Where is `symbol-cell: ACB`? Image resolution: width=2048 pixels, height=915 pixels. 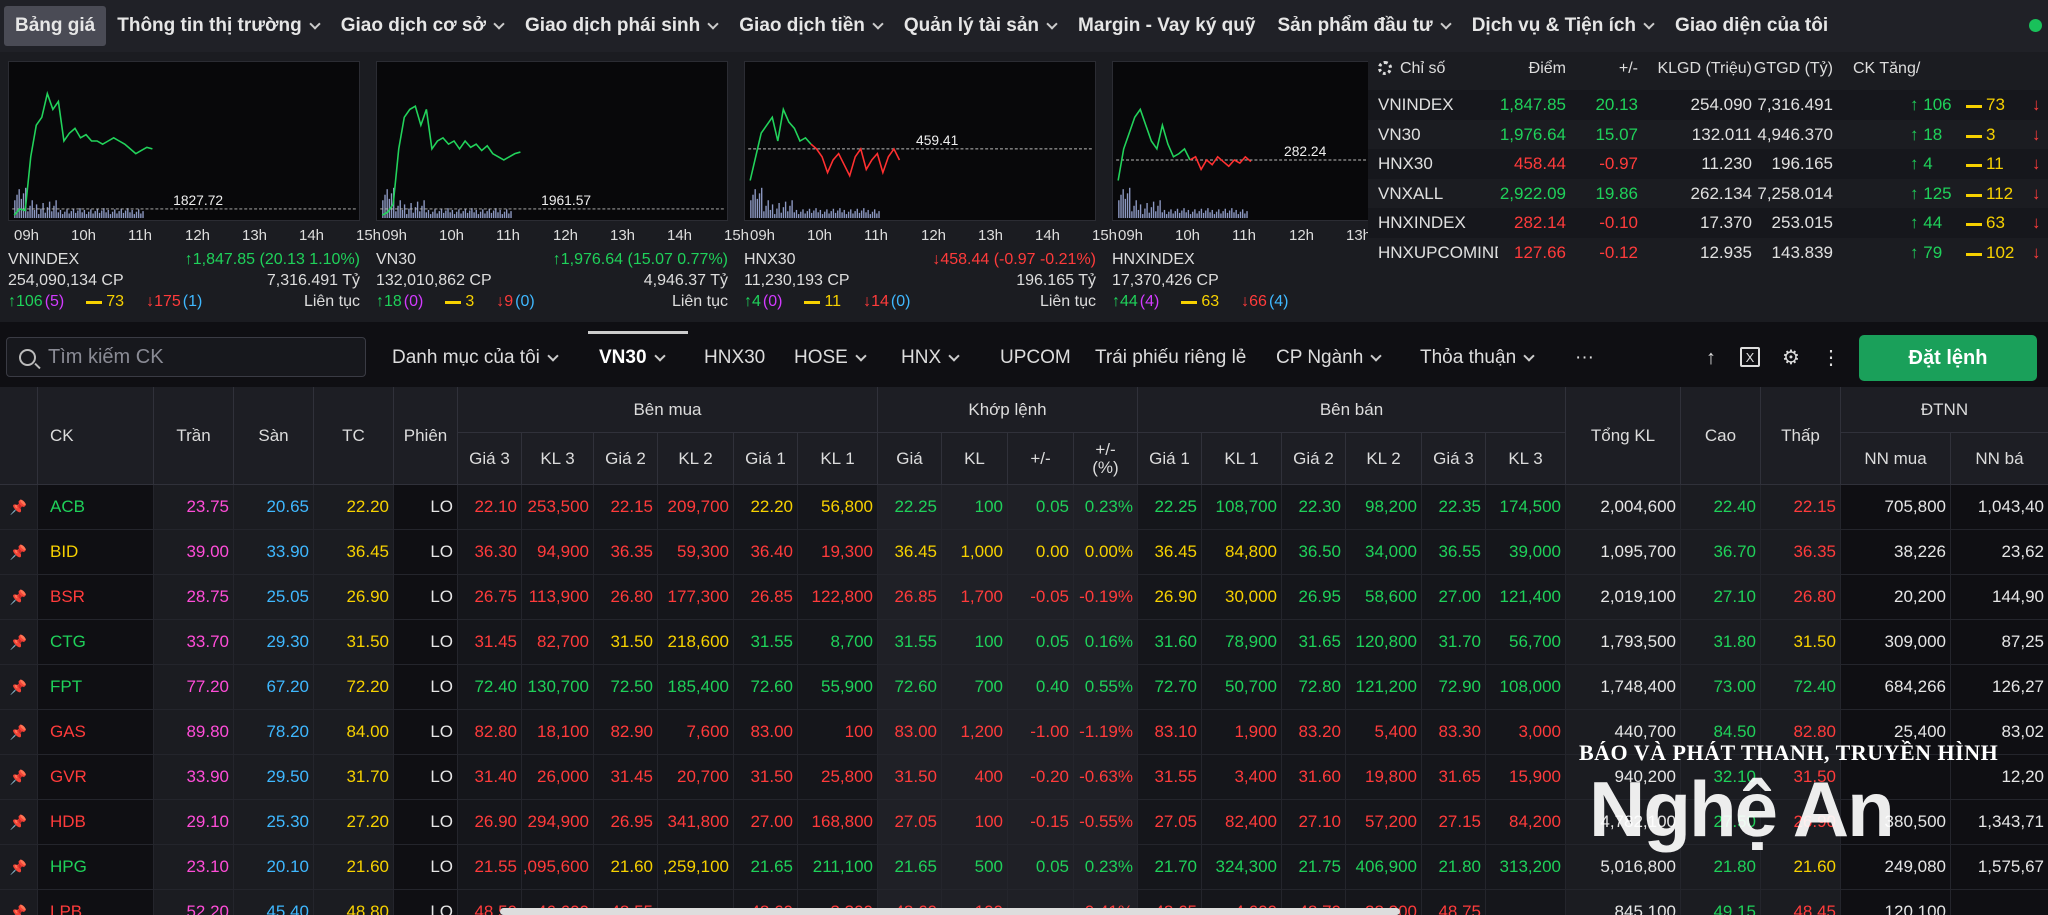
symbol-cell: ACB is located at coordinates (96, 507).